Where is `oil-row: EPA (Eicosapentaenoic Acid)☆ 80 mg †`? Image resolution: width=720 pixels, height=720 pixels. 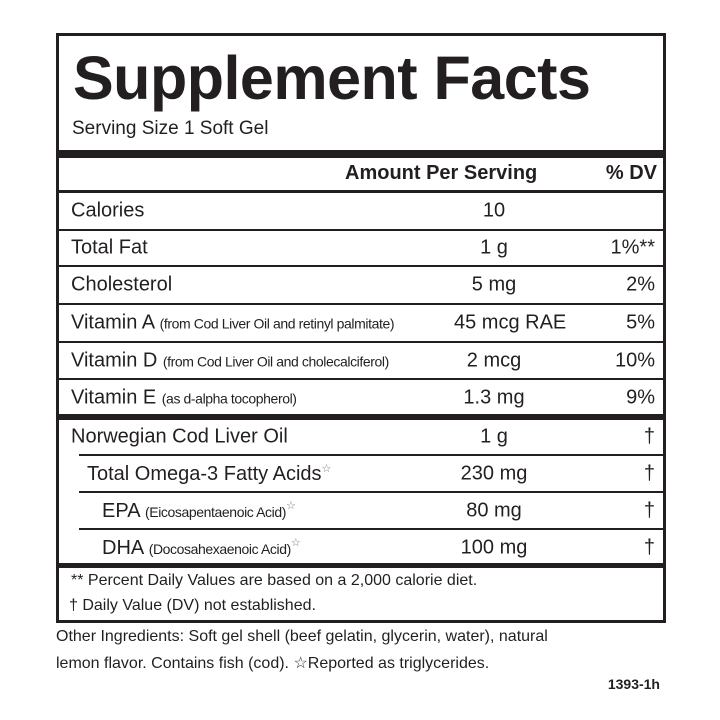 oil-row: EPA (Eicosapentaenoic Acid)☆ 80 mg † is located at coordinates (371, 511).